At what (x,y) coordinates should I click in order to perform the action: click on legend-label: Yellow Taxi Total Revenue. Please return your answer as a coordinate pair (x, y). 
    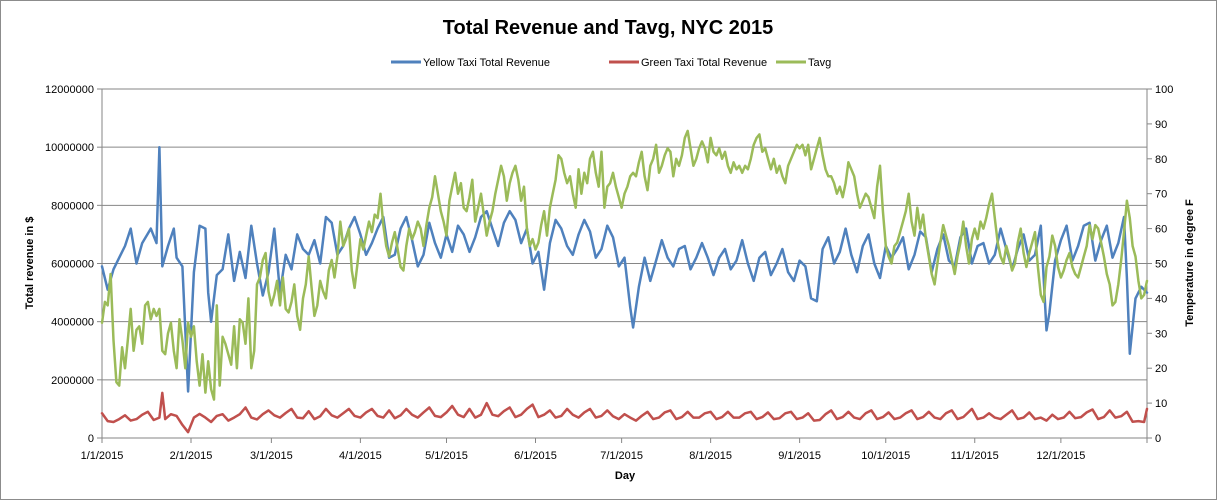
    Looking at the image, I should click on (486, 63).